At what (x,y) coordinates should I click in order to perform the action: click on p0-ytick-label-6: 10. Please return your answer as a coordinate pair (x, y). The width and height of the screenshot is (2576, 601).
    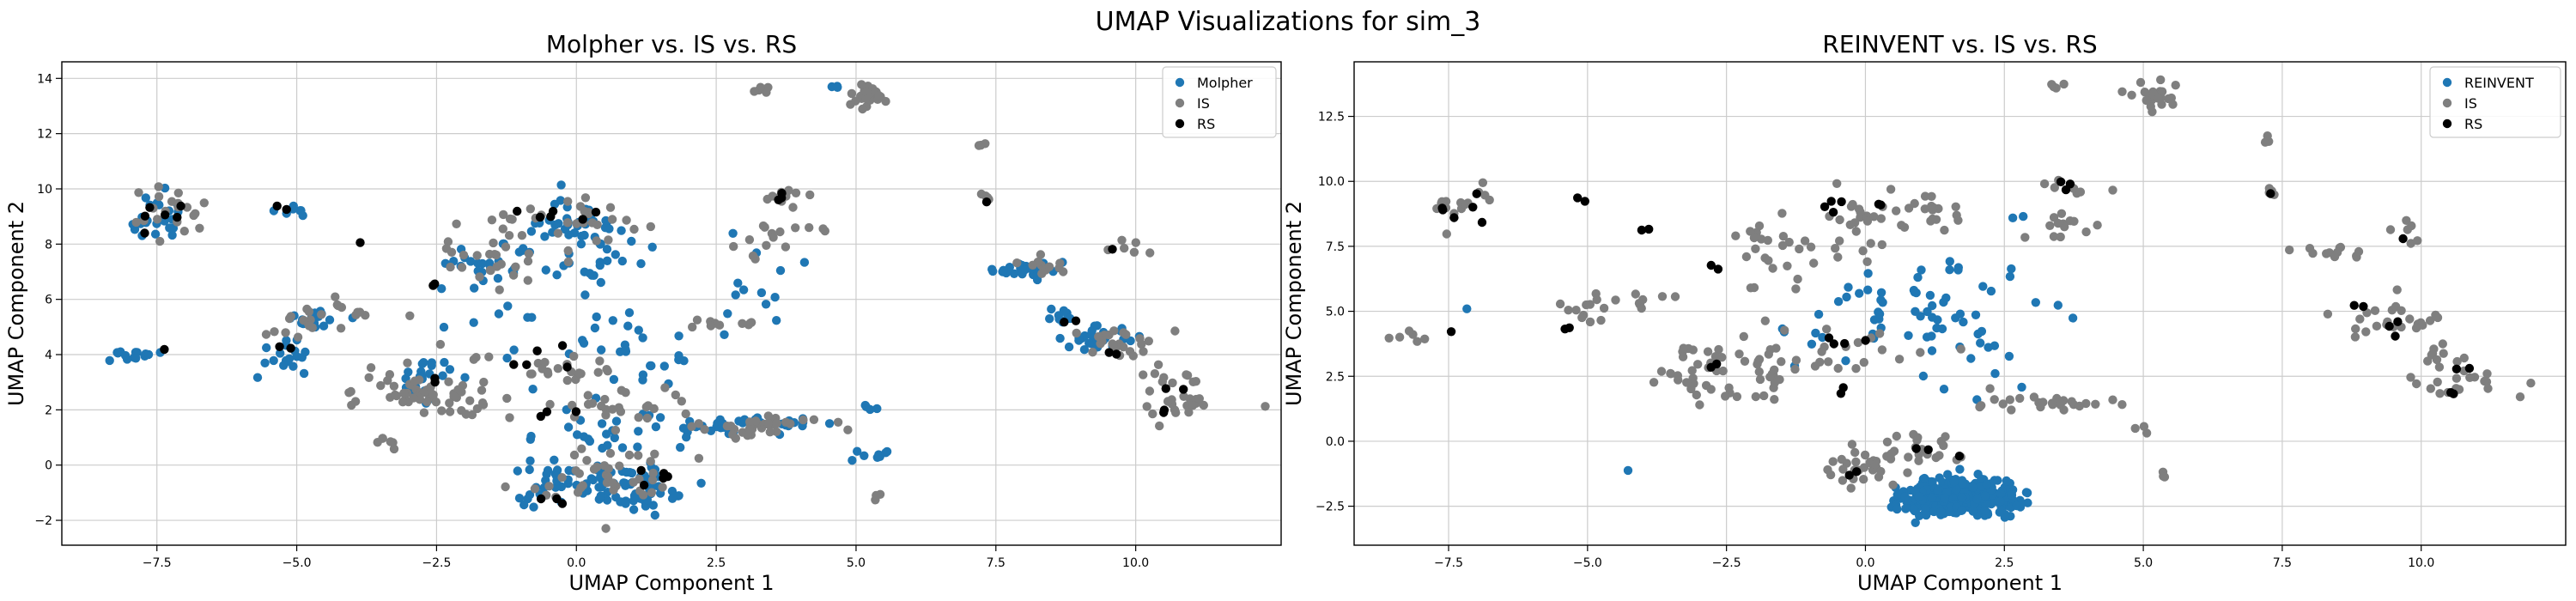
    Looking at the image, I should click on (44, 190).